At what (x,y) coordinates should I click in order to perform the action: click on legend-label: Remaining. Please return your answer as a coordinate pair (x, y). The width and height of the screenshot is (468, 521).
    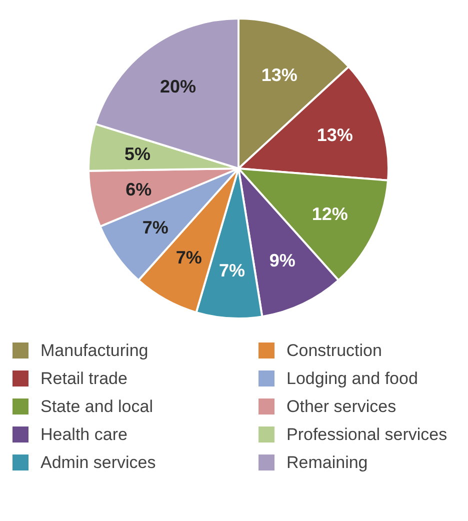
    Looking at the image, I should click on (327, 462).